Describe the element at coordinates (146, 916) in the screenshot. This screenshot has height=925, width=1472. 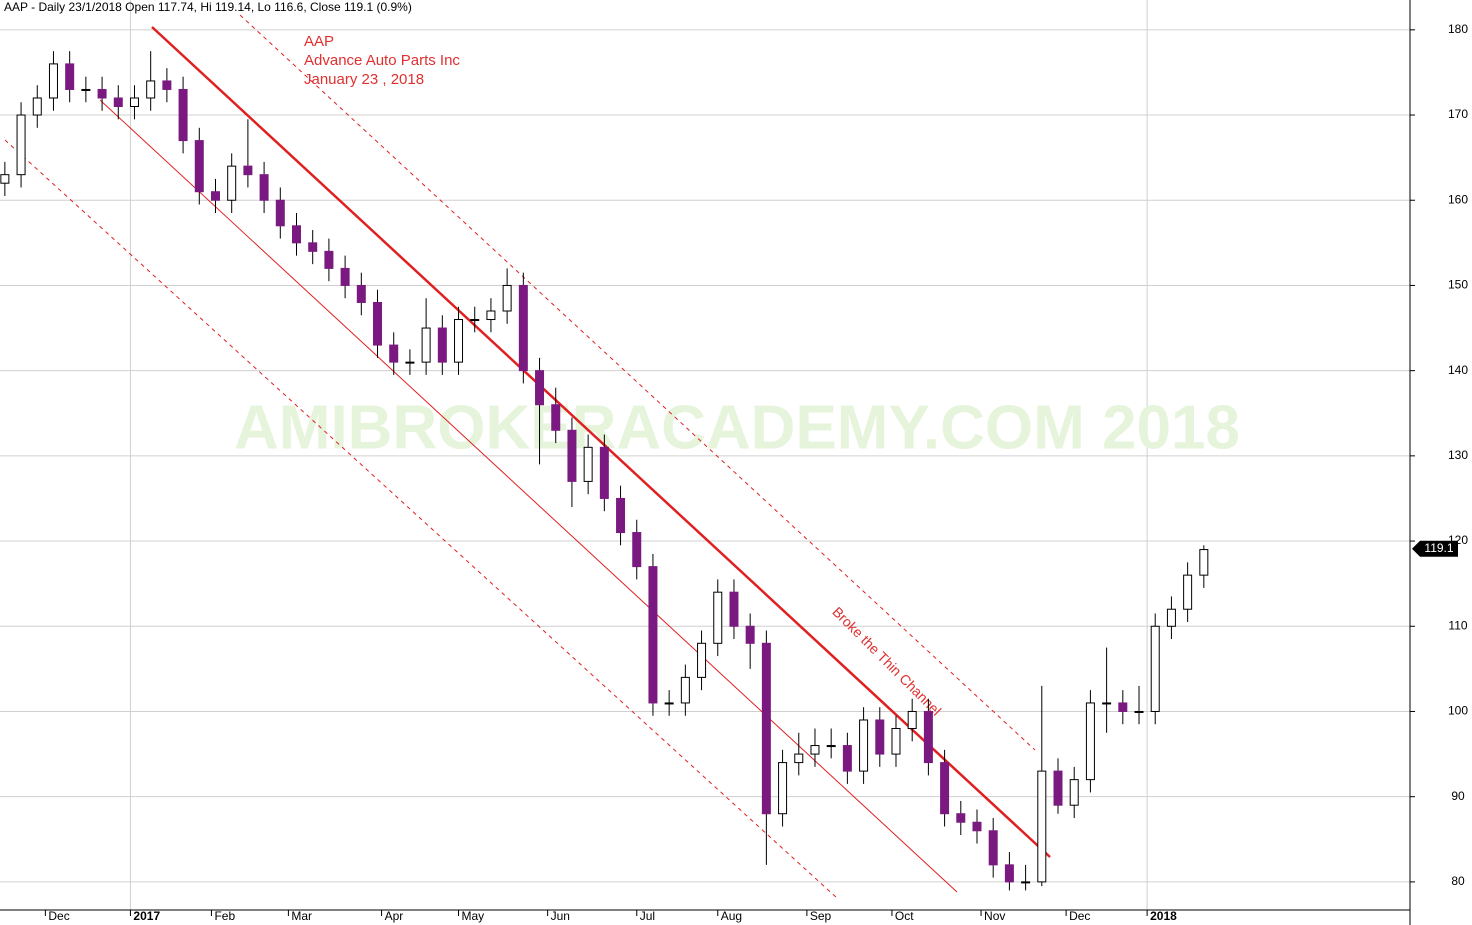
I see `x-tick-label: 2017` at that location.